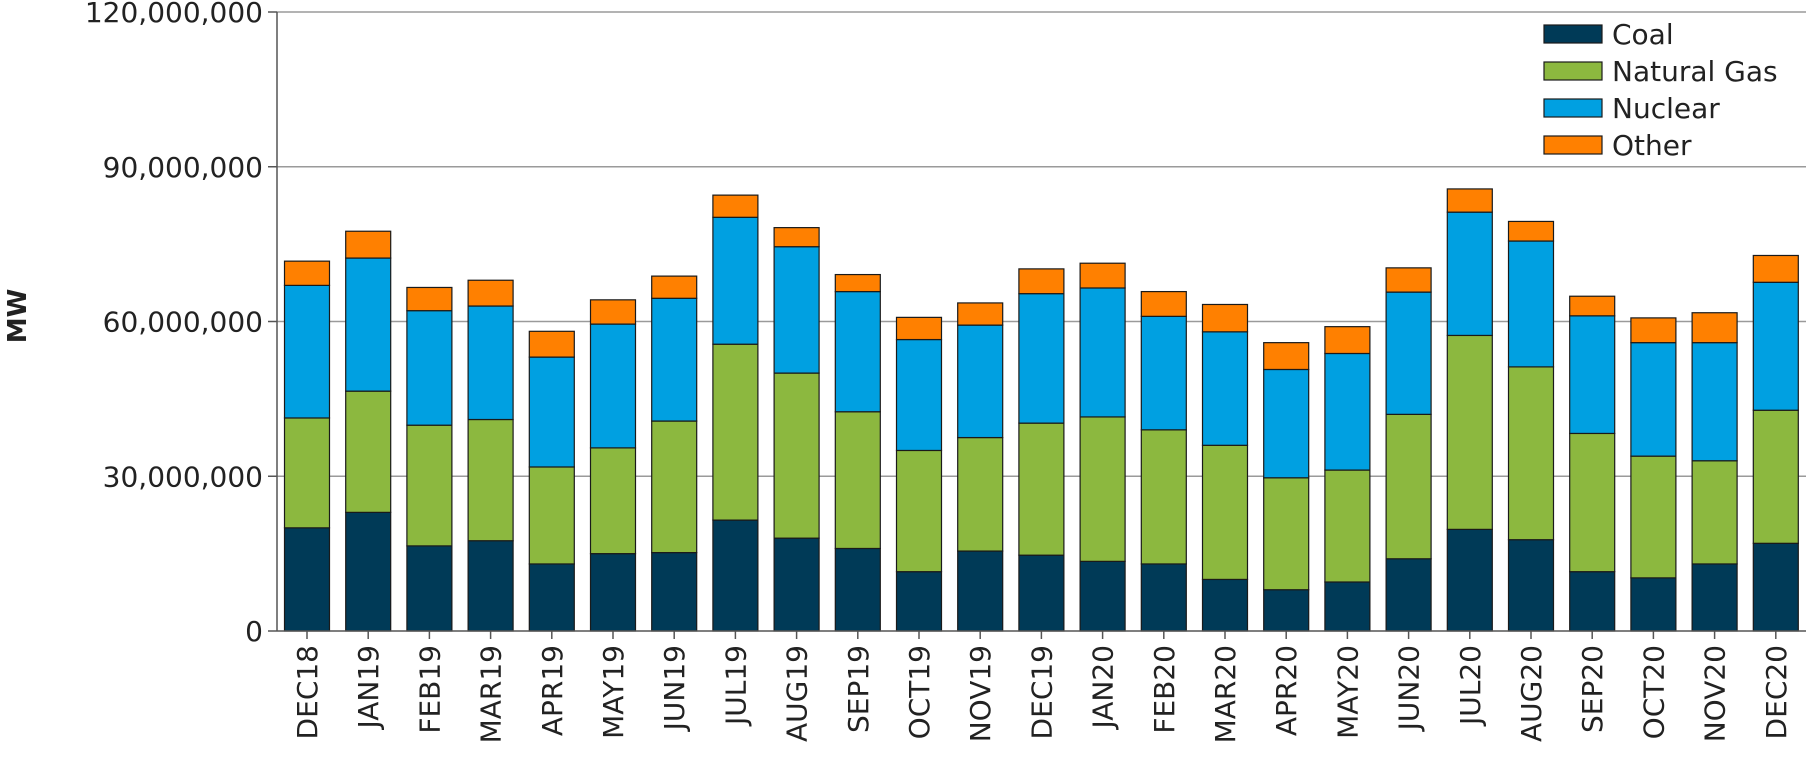 Image resolution: width=1806 pixels, height=759 pixels. I want to click on x-tick-label: FEB20, so click(1164, 689).